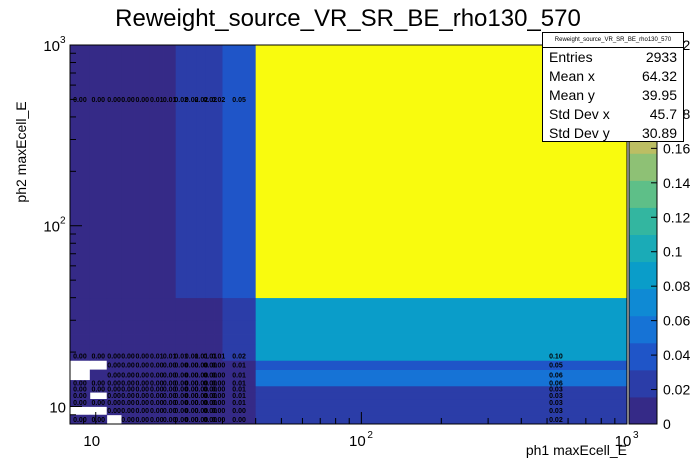 The width and height of the screenshot is (696, 472). Describe the element at coordinates (63, 221) in the screenshot. I see `y-tick-exponent: 2` at that location.